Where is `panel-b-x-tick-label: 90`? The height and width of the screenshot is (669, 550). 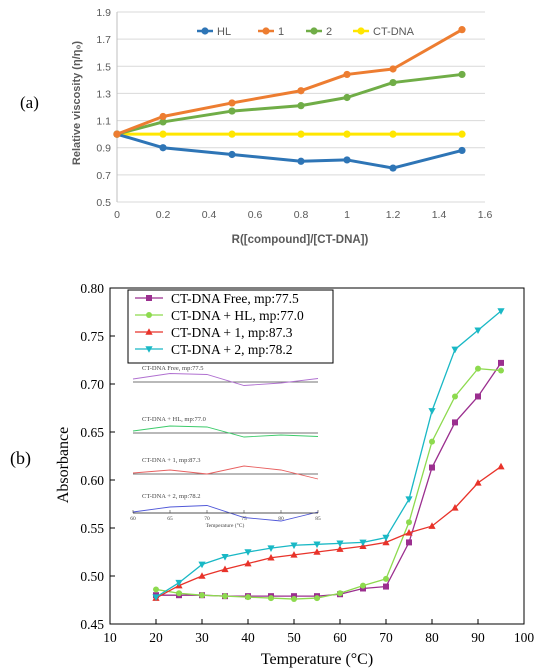 panel-b-x-tick-label: 90 is located at coordinates (478, 637).